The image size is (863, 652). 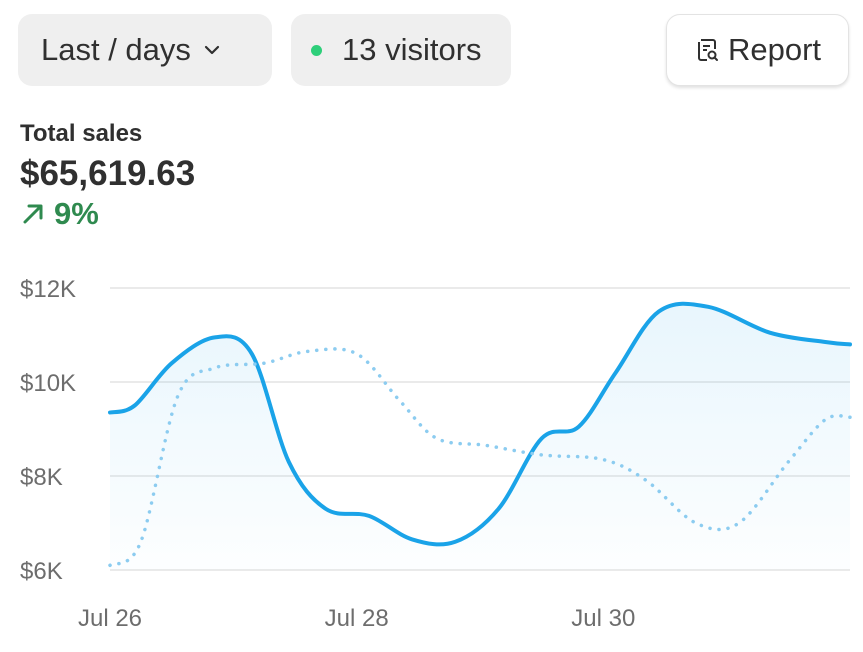 What do you see at coordinates (412, 49) in the screenshot?
I see `visitors-label: 13 visitors` at bounding box center [412, 49].